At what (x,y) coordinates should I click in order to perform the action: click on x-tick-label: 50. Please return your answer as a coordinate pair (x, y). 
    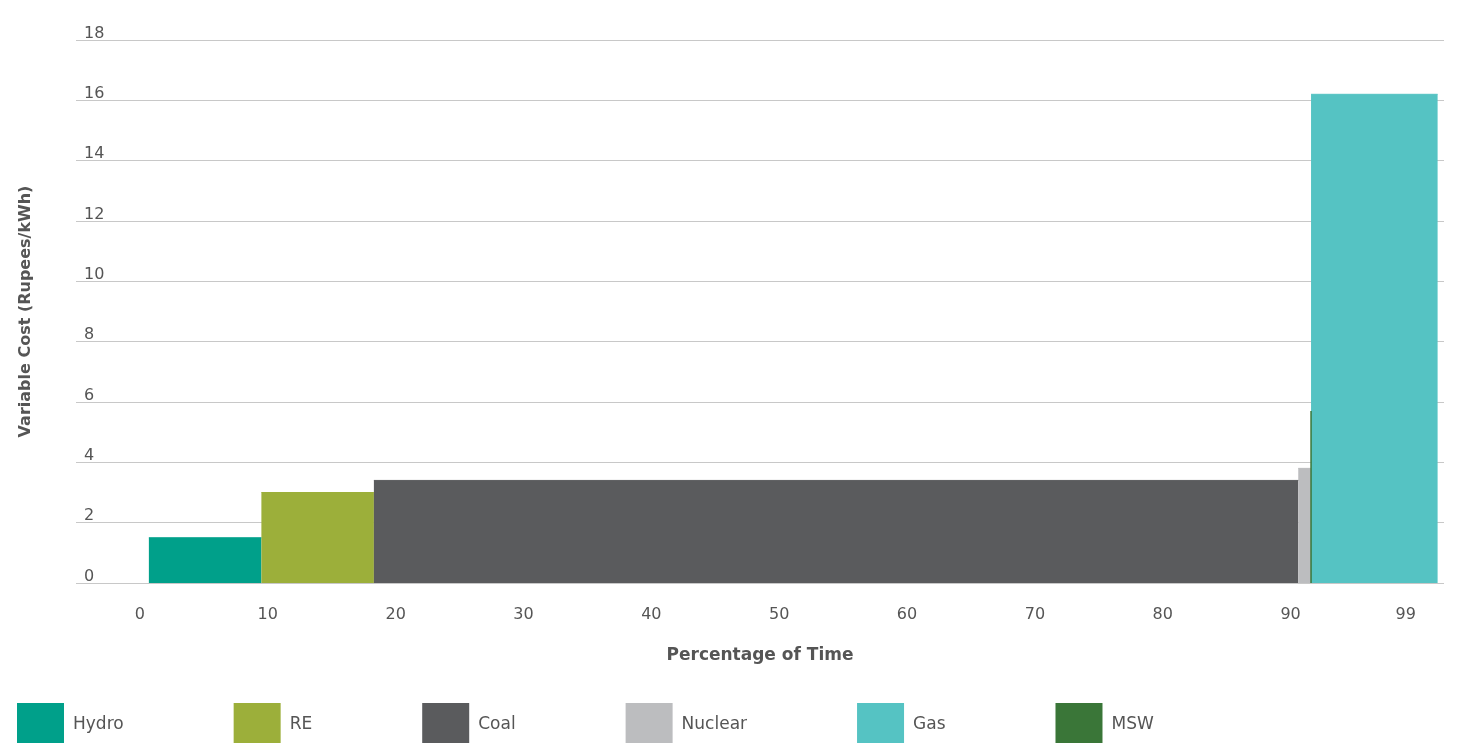
    Looking at the image, I should click on (779, 613).